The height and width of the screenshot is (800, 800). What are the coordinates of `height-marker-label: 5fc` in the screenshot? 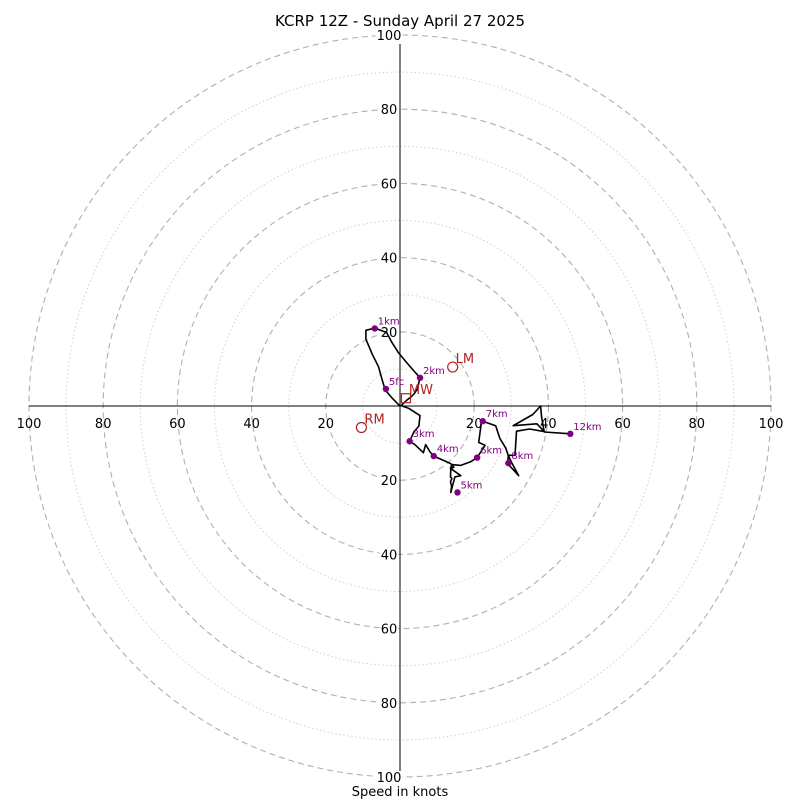 It's located at (396, 382).